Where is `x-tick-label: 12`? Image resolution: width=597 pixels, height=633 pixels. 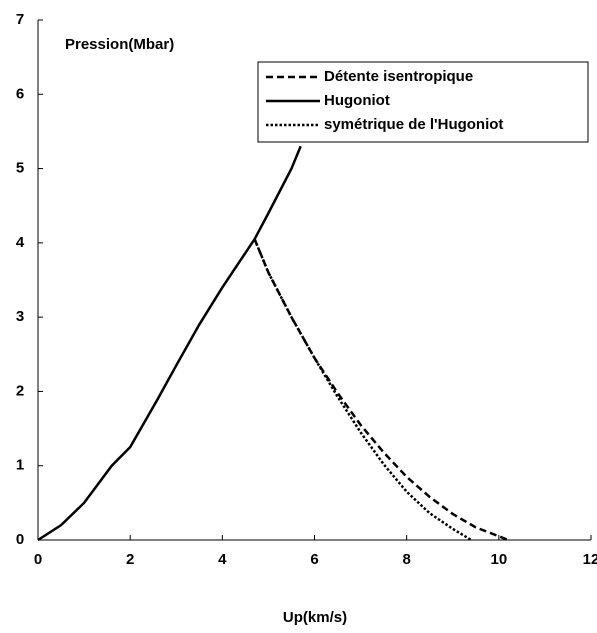 x-tick-label: 12 is located at coordinates (590, 559).